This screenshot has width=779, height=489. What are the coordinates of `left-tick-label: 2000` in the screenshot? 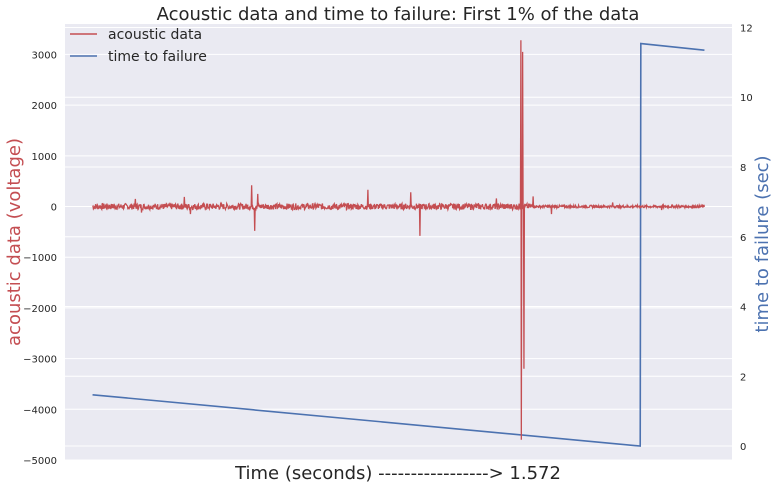 It's located at (44, 106).